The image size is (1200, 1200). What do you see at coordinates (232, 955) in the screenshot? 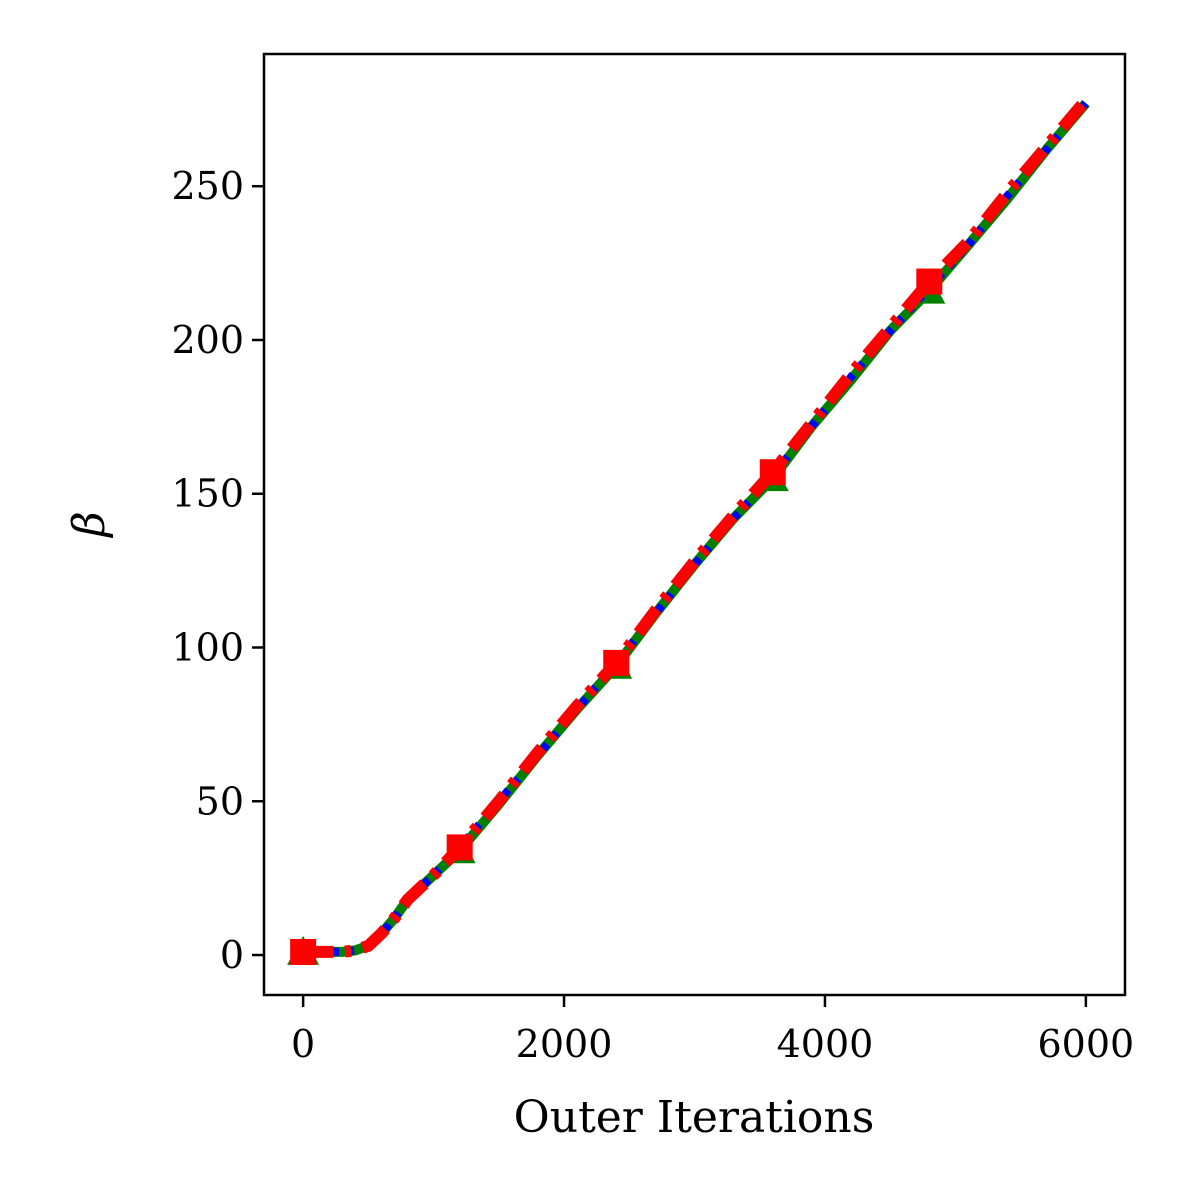
I see `y-tick-label: 0` at bounding box center [232, 955].